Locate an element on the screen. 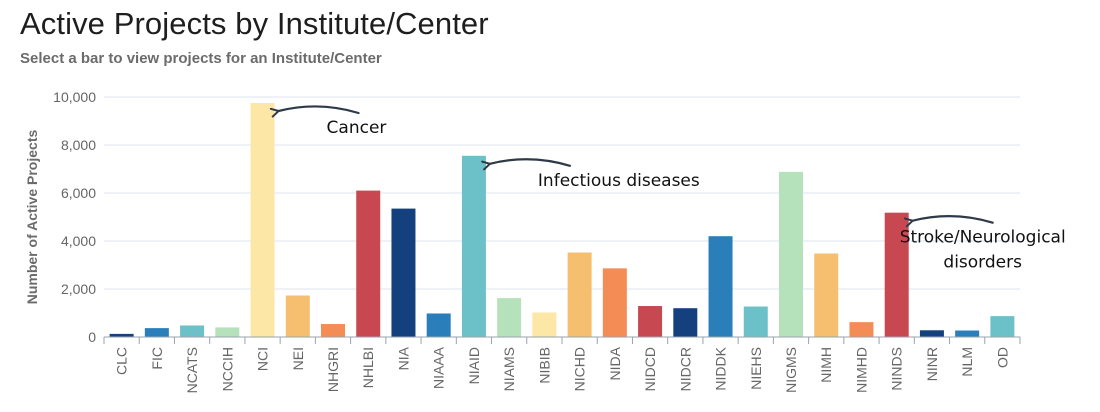 This screenshot has width=1100, height=412. bar-od: OD: 870 is located at coordinates (1002, 326).